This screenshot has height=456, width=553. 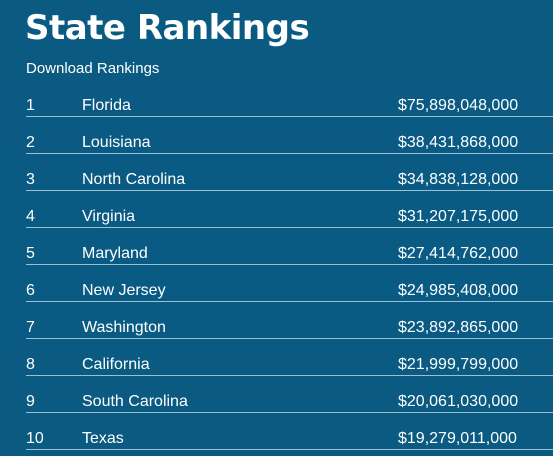 What do you see at coordinates (30, 327) in the screenshot?
I see `rank-number: 7` at bounding box center [30, 327].